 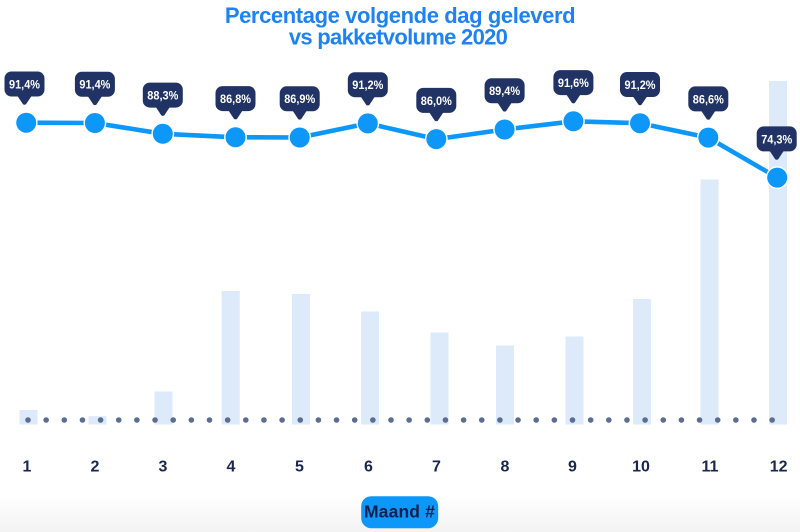 I want to click on svg-text: 86,0%, so click(x=436, y=101).